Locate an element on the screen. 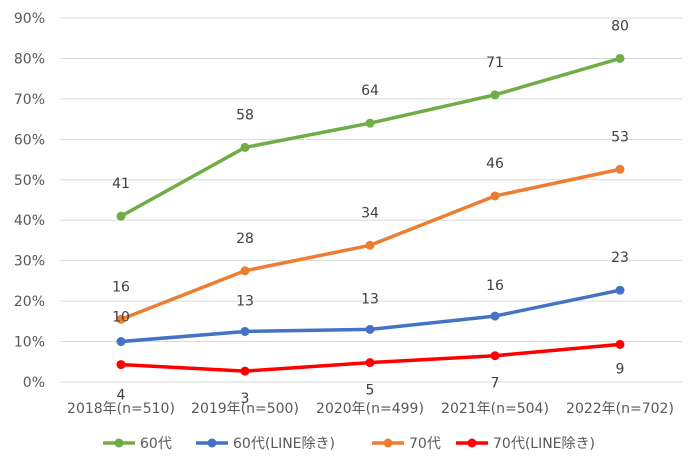  data-label: 71 is located at coordinates (495, 63).